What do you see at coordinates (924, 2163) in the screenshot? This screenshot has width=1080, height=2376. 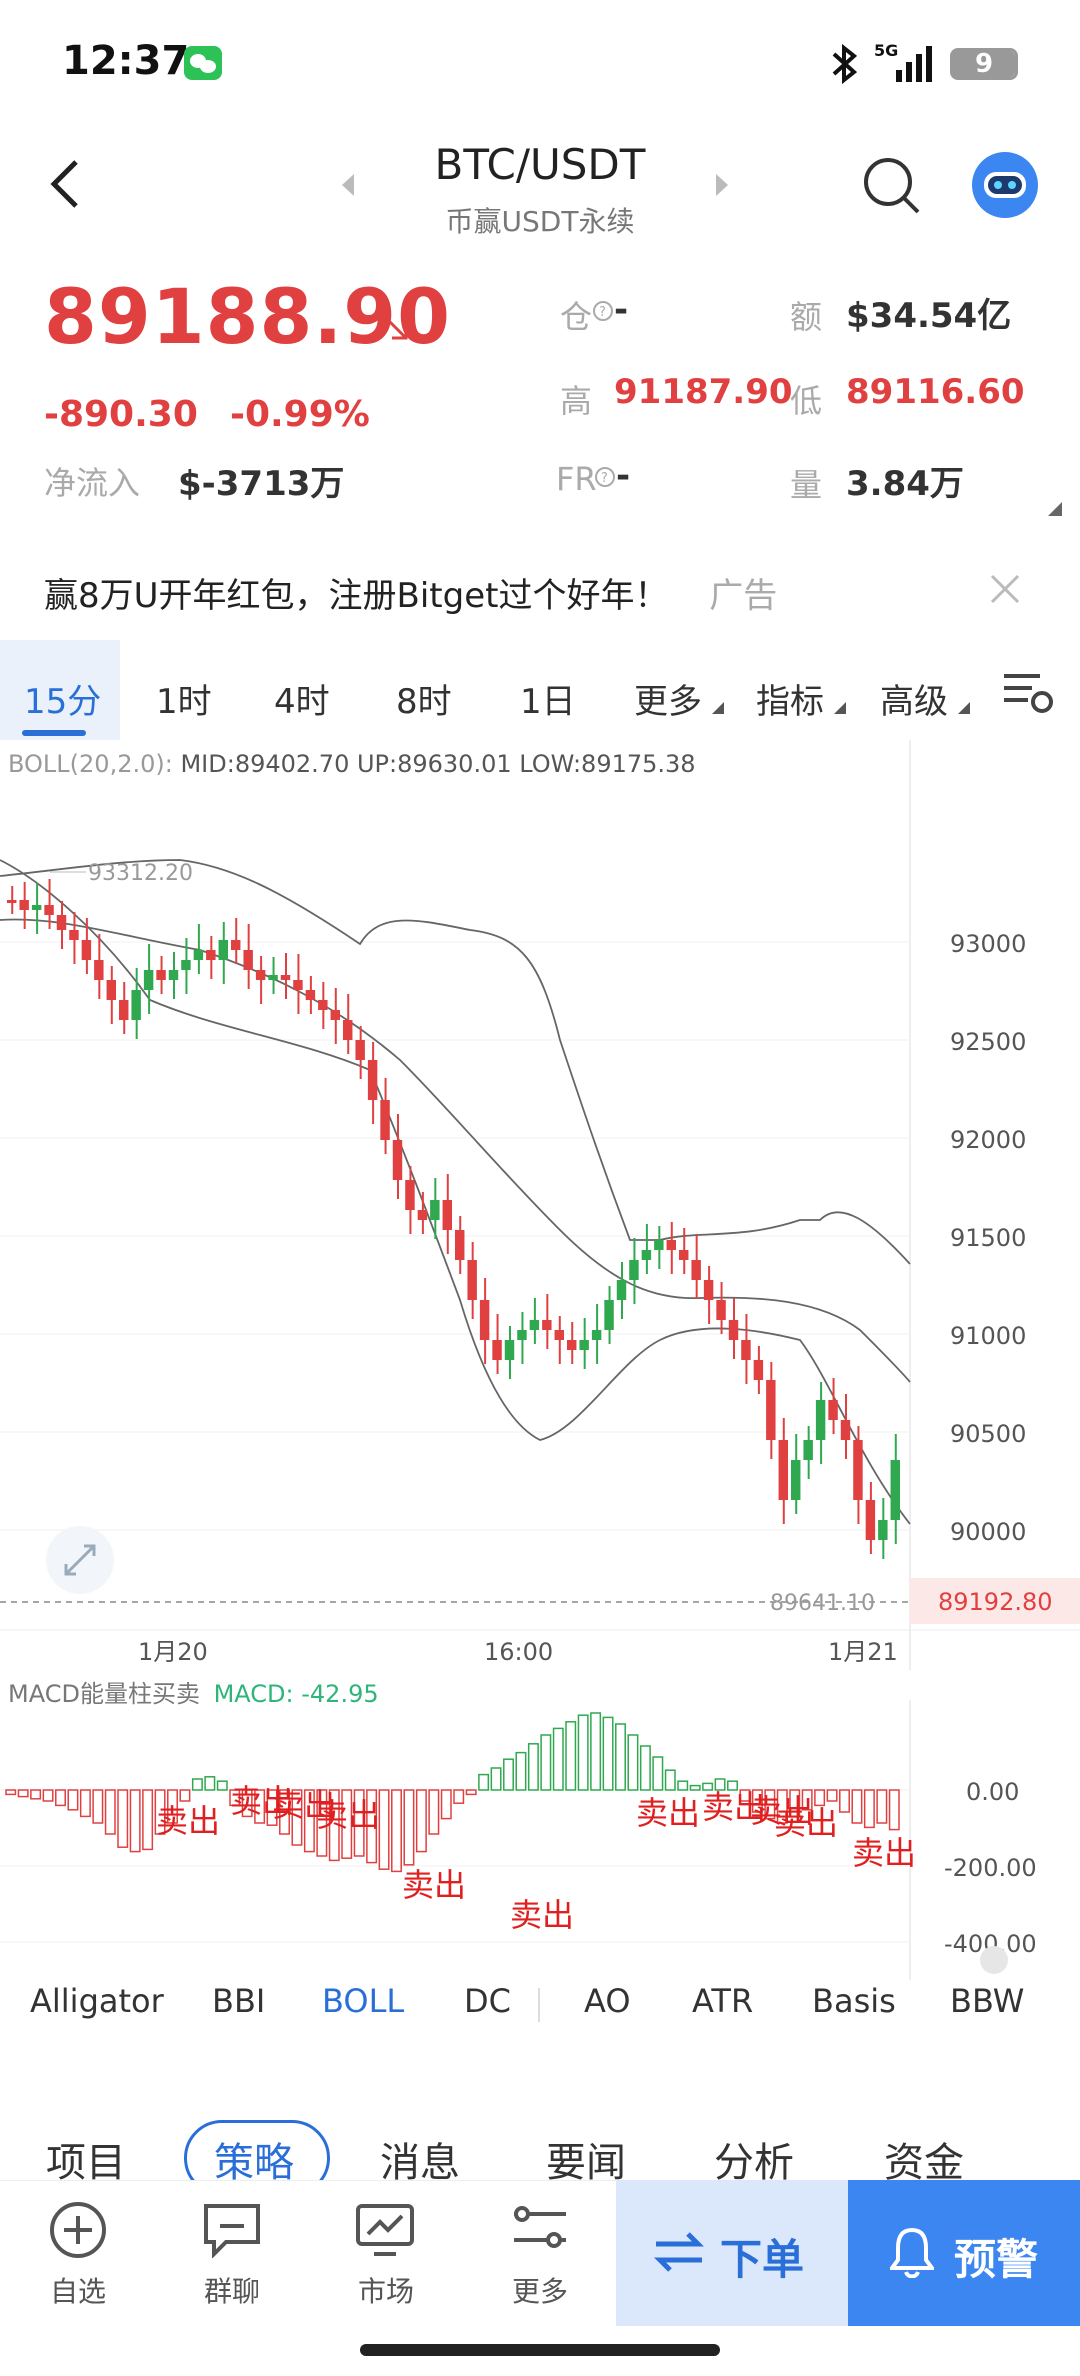 I see `subnav-funds: 资金` at bounding box center [924, 2163].